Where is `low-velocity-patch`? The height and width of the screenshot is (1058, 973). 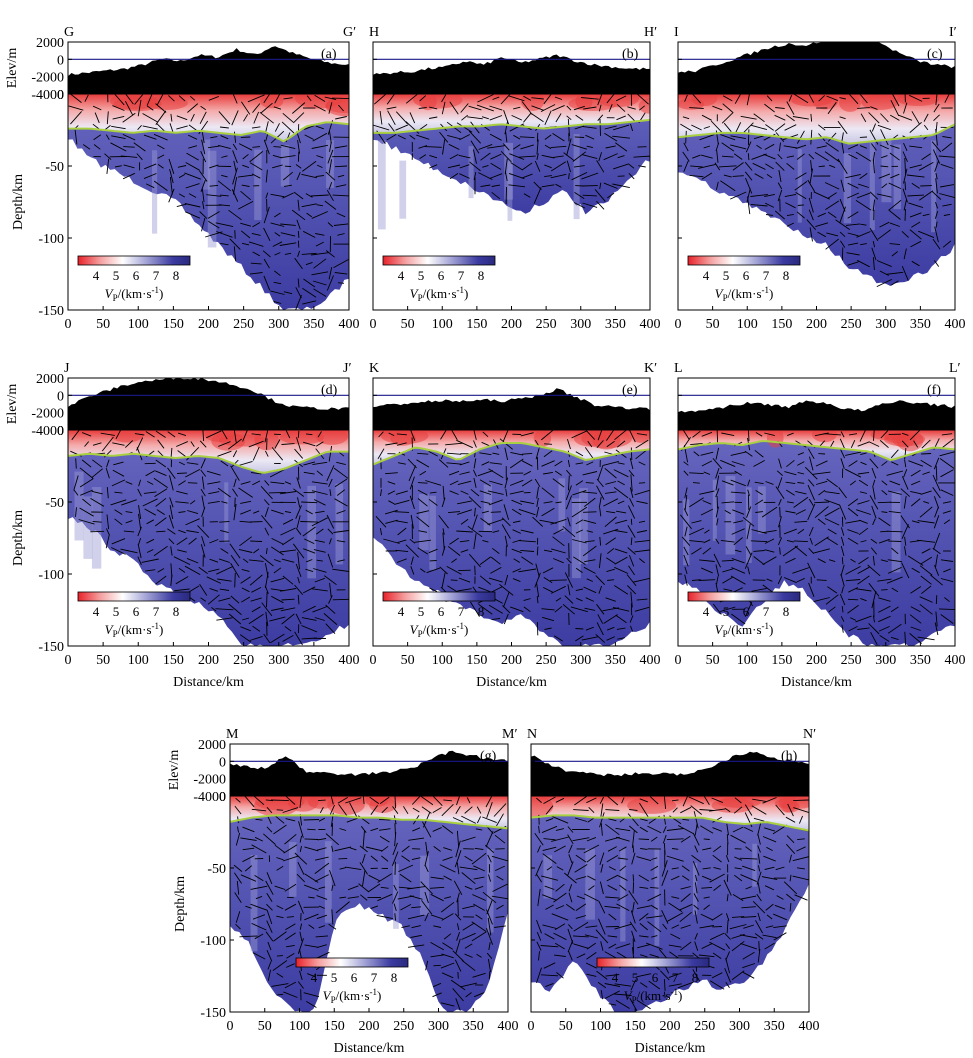 low-velocity-patch is located at coordinates (303, 804).